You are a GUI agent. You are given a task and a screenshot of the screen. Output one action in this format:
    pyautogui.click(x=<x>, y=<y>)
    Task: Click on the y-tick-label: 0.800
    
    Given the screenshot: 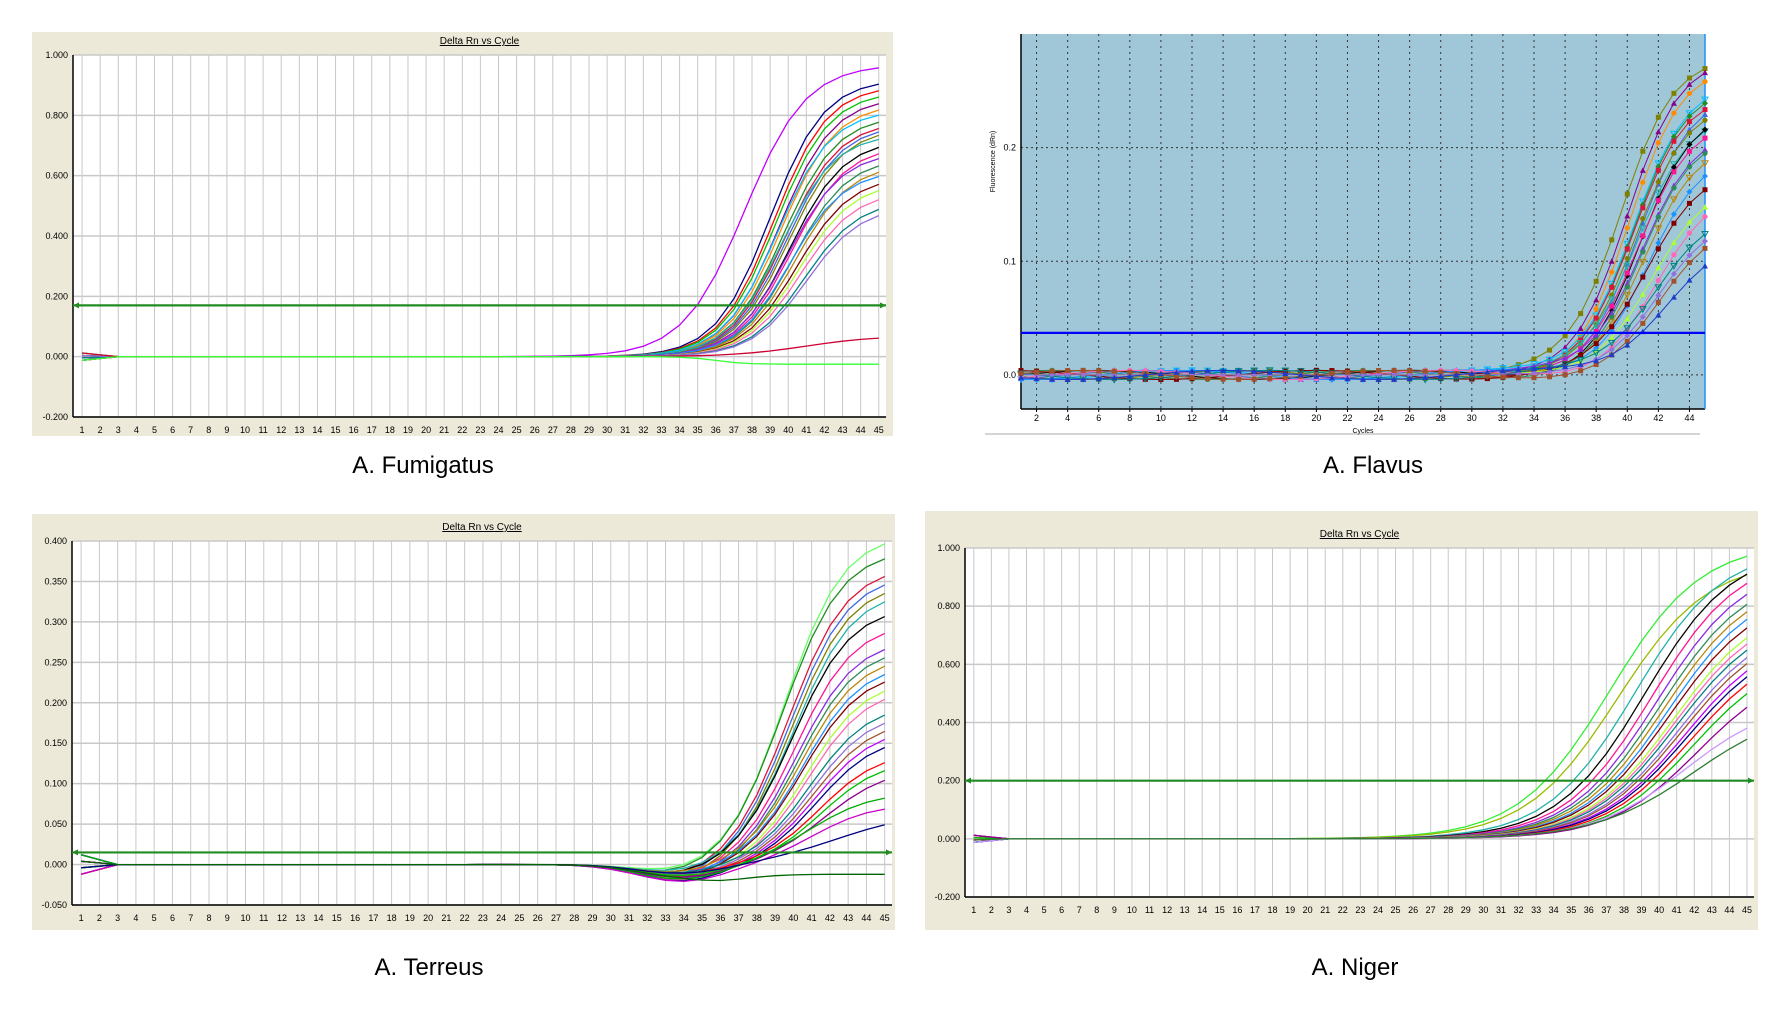 What is the action you would take?
    pyautogui.click(x=948, y=606)
    